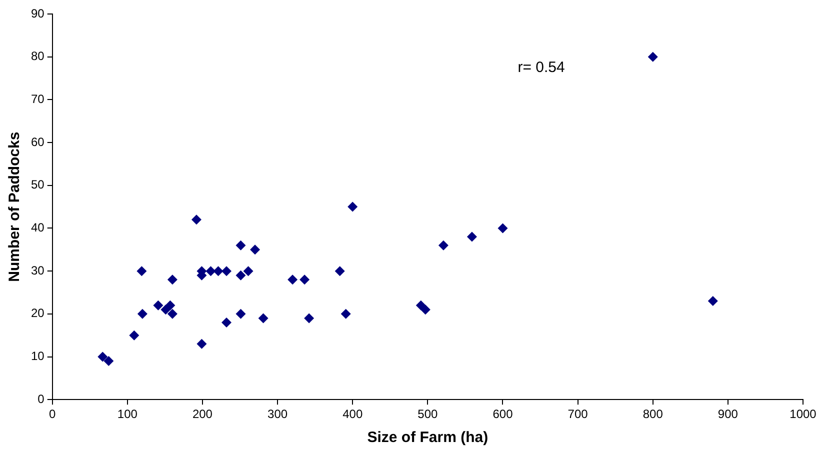  I want to click on y-tick-label: 70, so click(37, 99).